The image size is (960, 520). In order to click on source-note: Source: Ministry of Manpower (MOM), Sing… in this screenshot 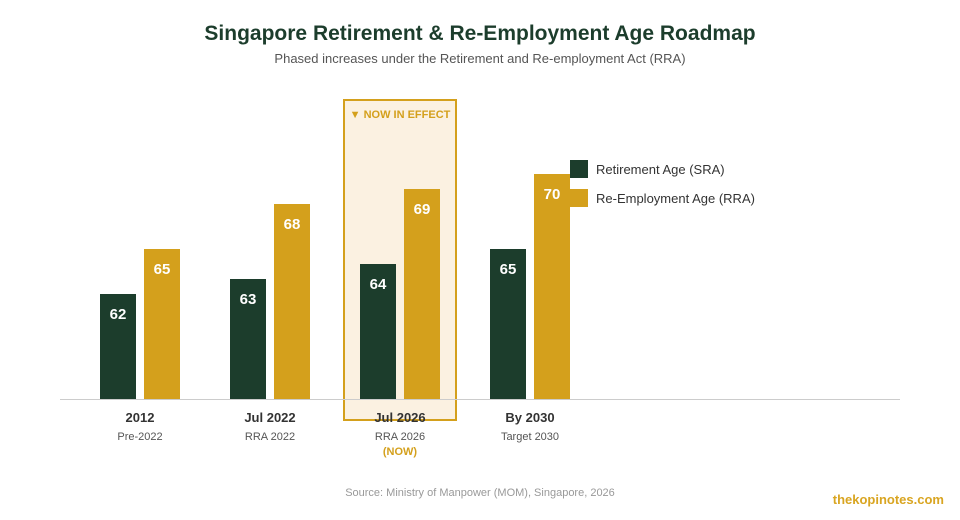, I will do `click(480, 493)`.